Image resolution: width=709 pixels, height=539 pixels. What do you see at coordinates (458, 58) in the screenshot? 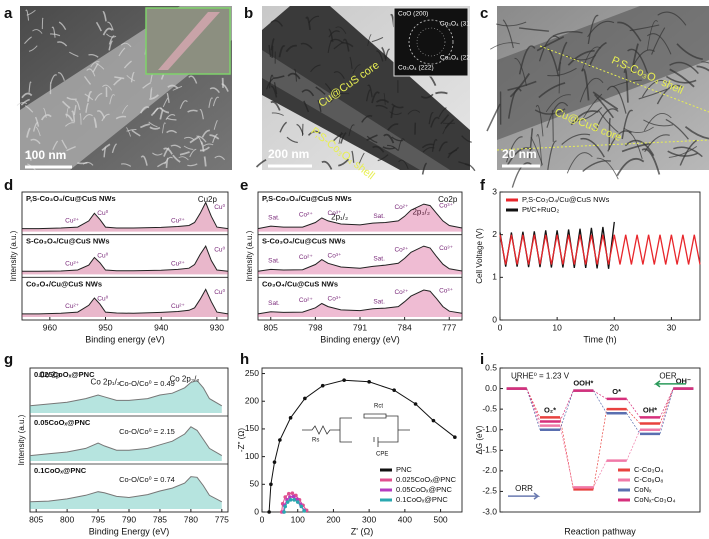
I see `saed-label: Co₃O₄ (220)` at bounding box center [458, 58].